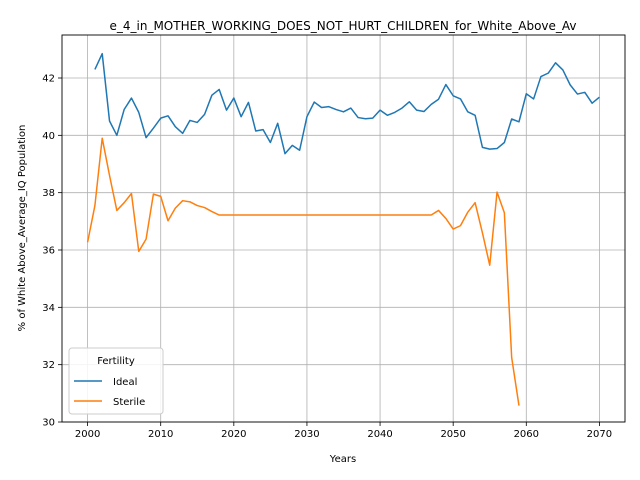  What do you see at coordinates (129, 402) in the screenshot?
I see `legend-label-sterile: Sterile` at bounding box center [129, 402].